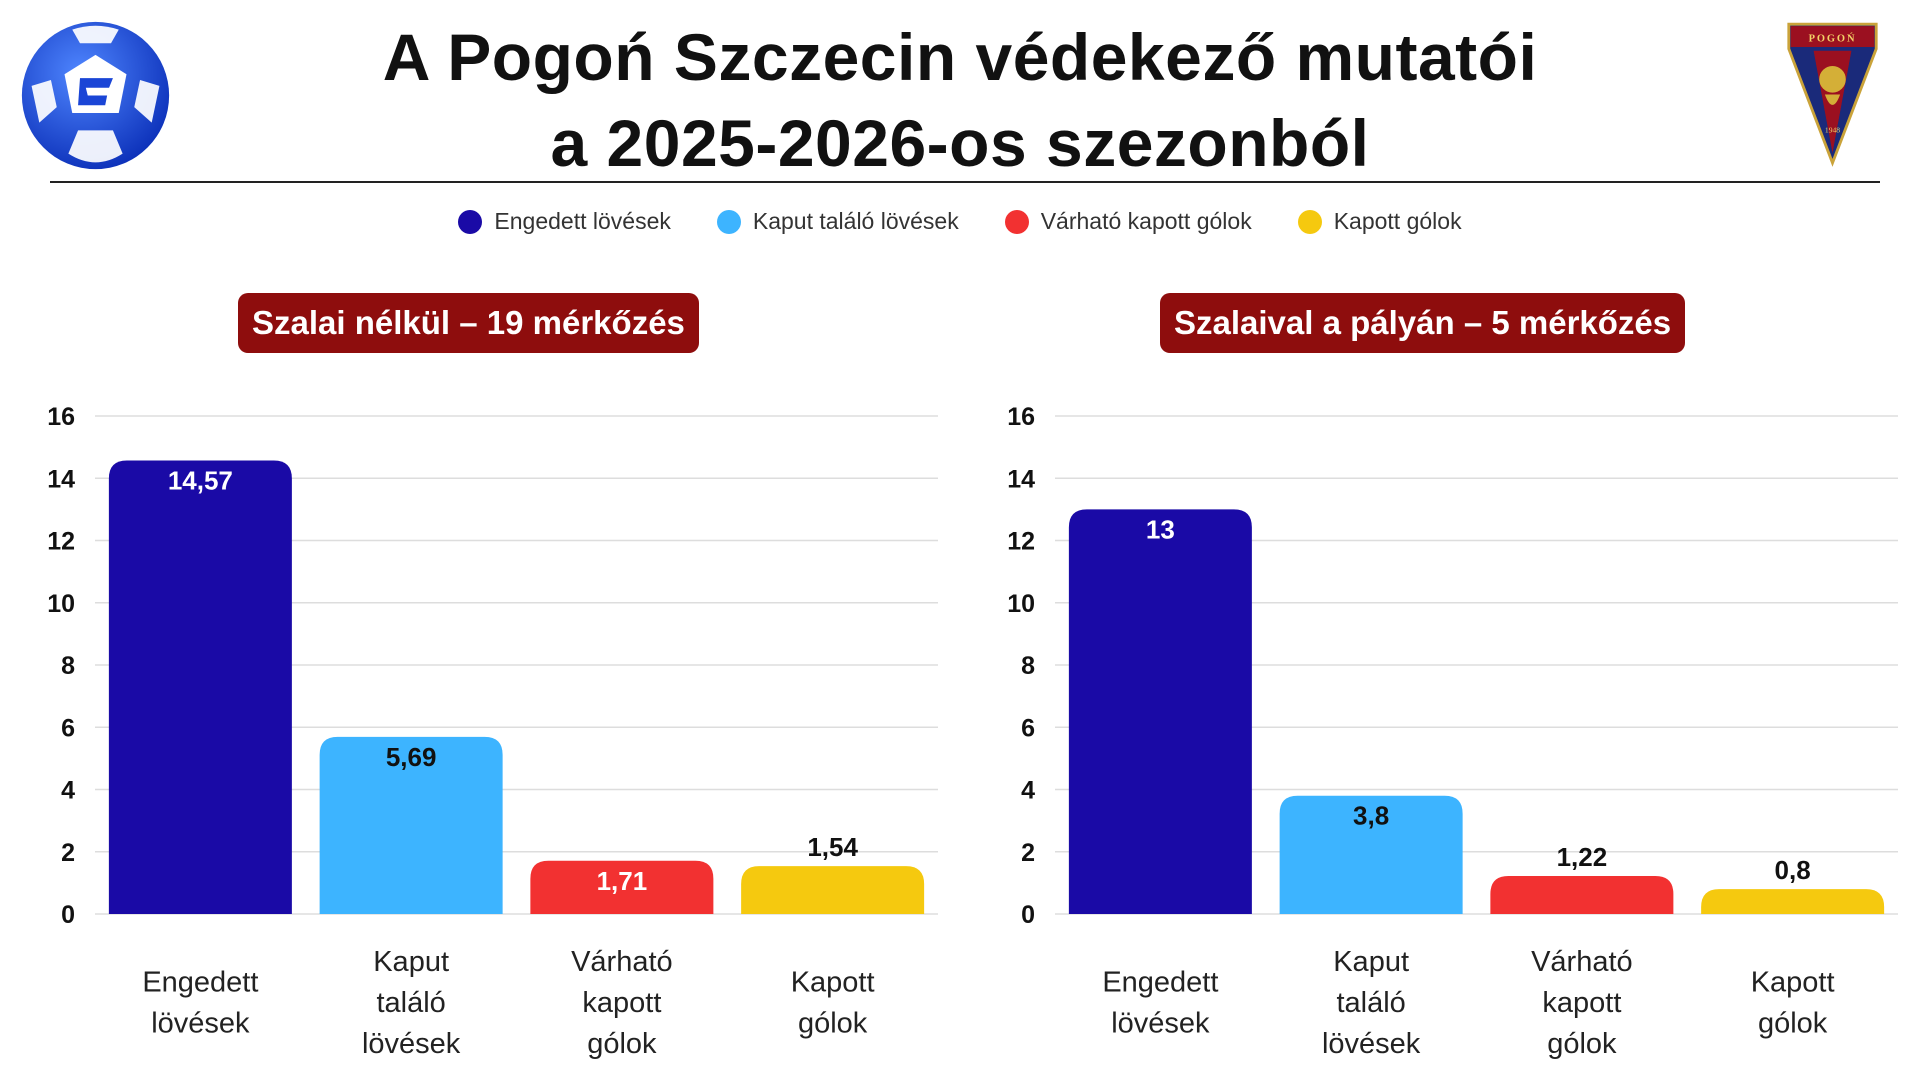 Image resolution: width=1920 pixels, height=1080 pixels. What do you see at coordinates (1833, 38) in the screenshot?
I see `svg-text: POGOŃ` at bounding box center [1833, 38].